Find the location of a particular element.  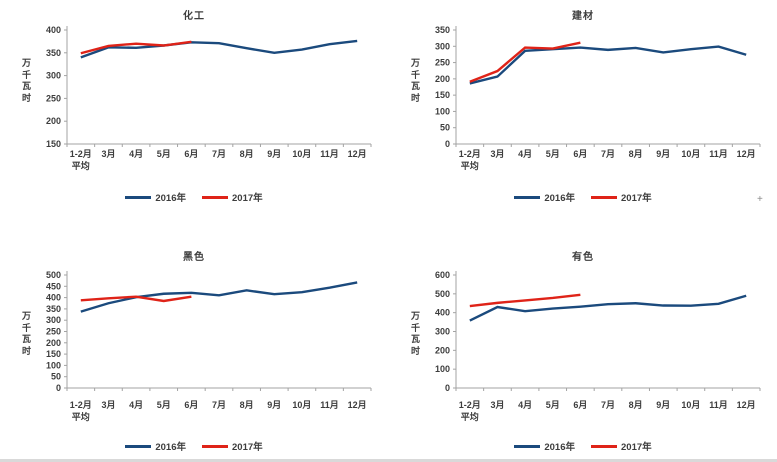

x-tick-label: 6月 is located at coordinates (580, 154).